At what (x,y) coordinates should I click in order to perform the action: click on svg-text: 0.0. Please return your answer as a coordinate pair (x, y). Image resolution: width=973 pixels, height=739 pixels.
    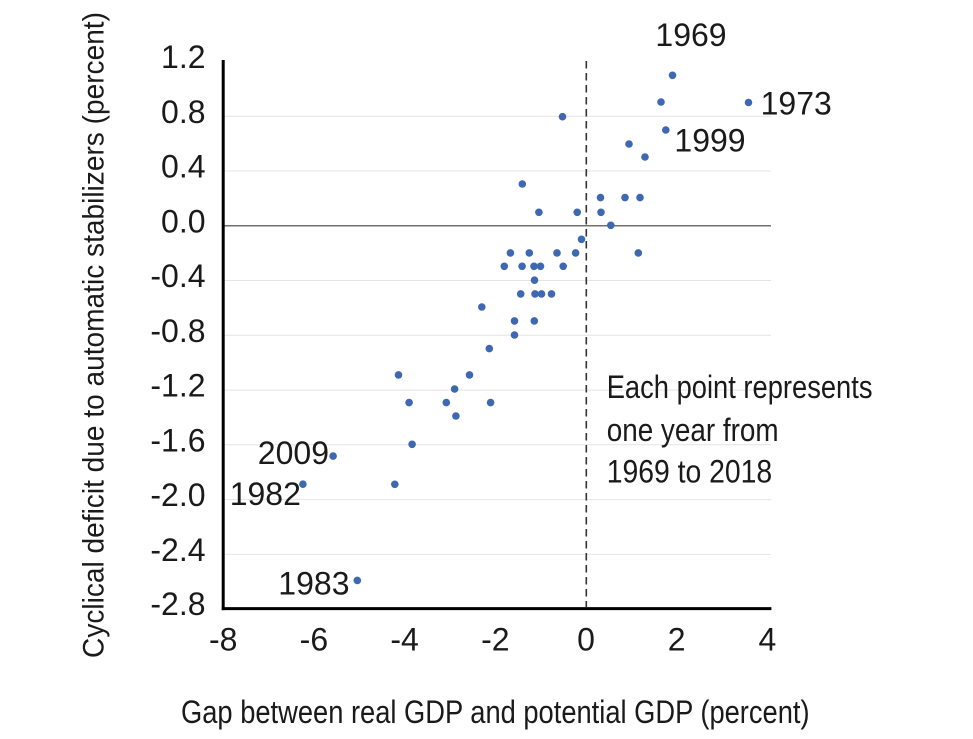
    Looking at the image, I should click on (183, 221).